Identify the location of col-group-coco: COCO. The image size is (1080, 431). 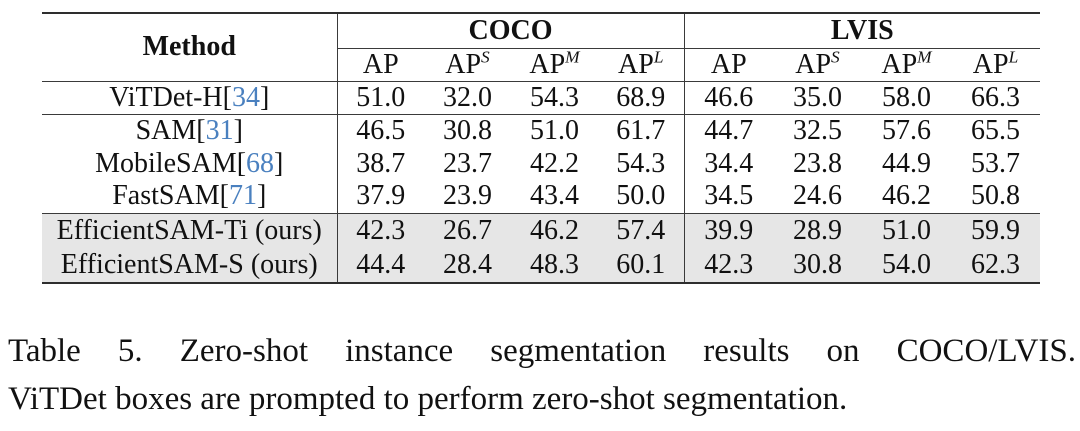
(511, 31).